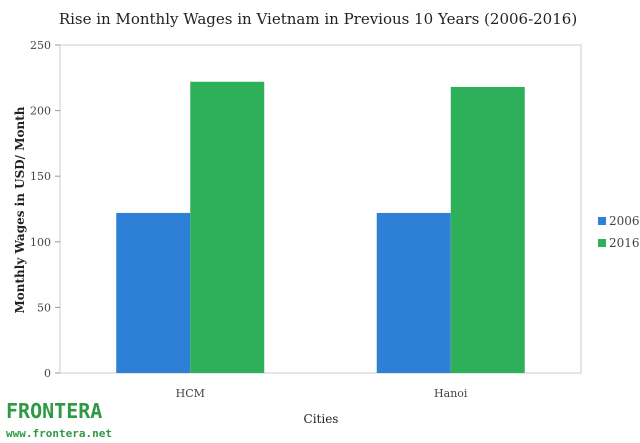 The width and height of the screenshot is (640, 443). I want to click on y-axis-ticks: 0 50 100 150 200 250, so click(45, 209).